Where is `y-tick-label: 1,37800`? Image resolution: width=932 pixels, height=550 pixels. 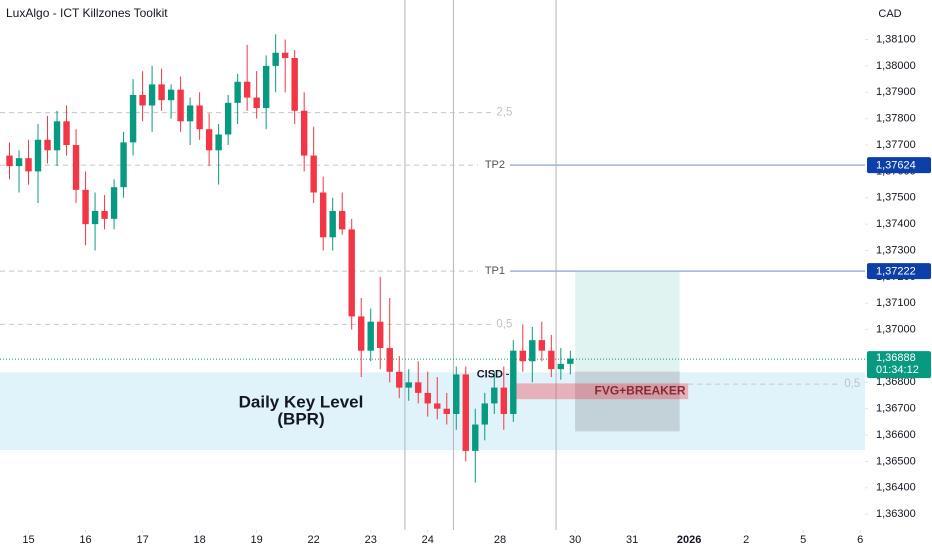
y-tick-label: 1,37800 is located at coordinates (896, 119).